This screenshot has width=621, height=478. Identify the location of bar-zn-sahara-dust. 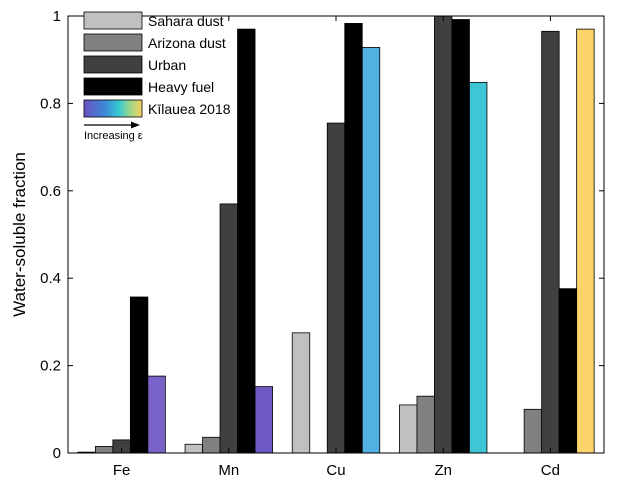
(408, 429).